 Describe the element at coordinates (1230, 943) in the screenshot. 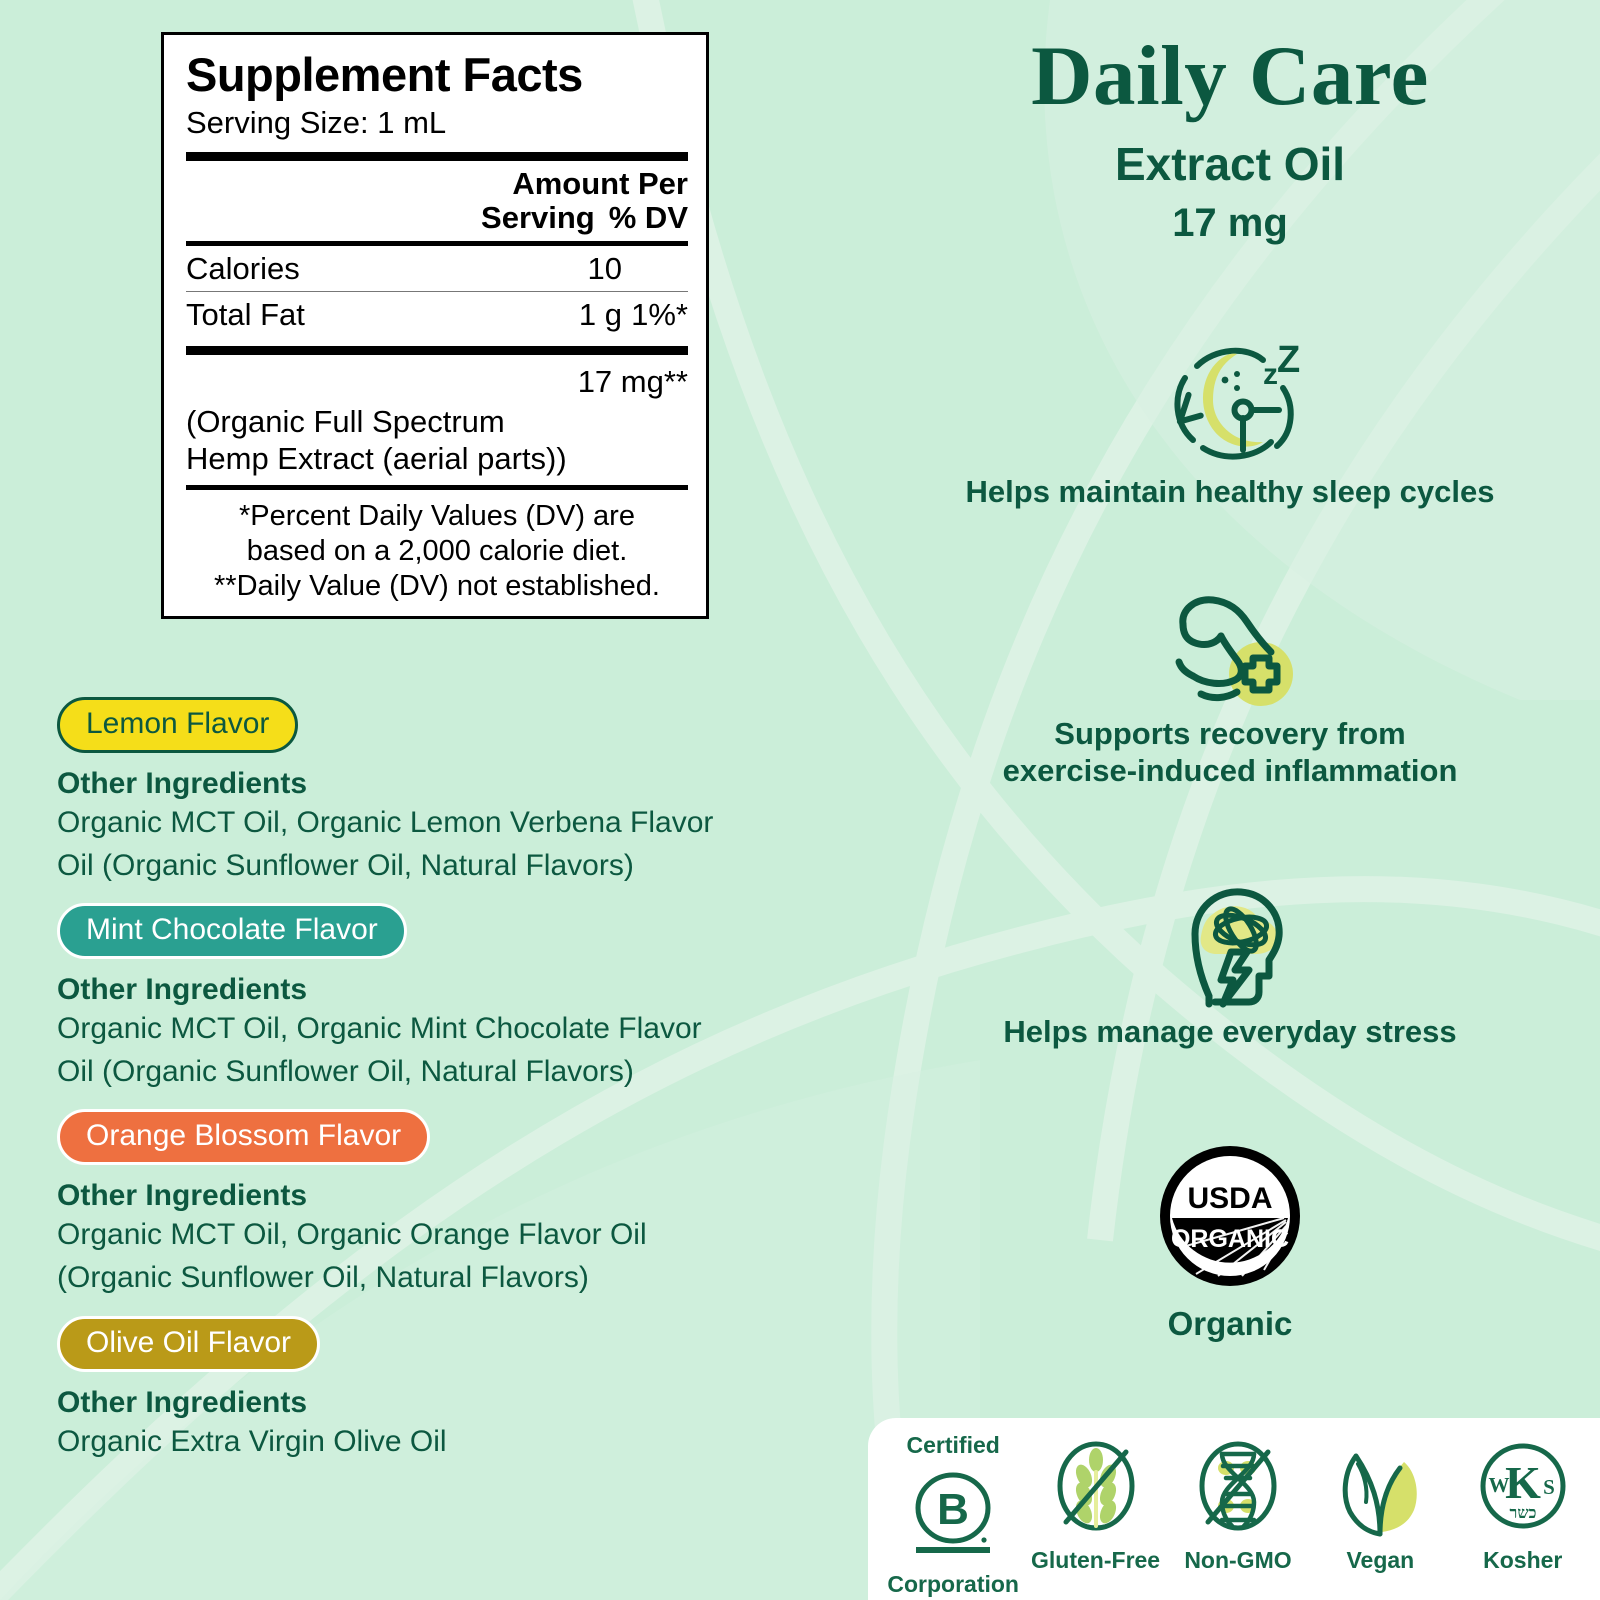

I see `head-storm-lightning-icon` at that location.